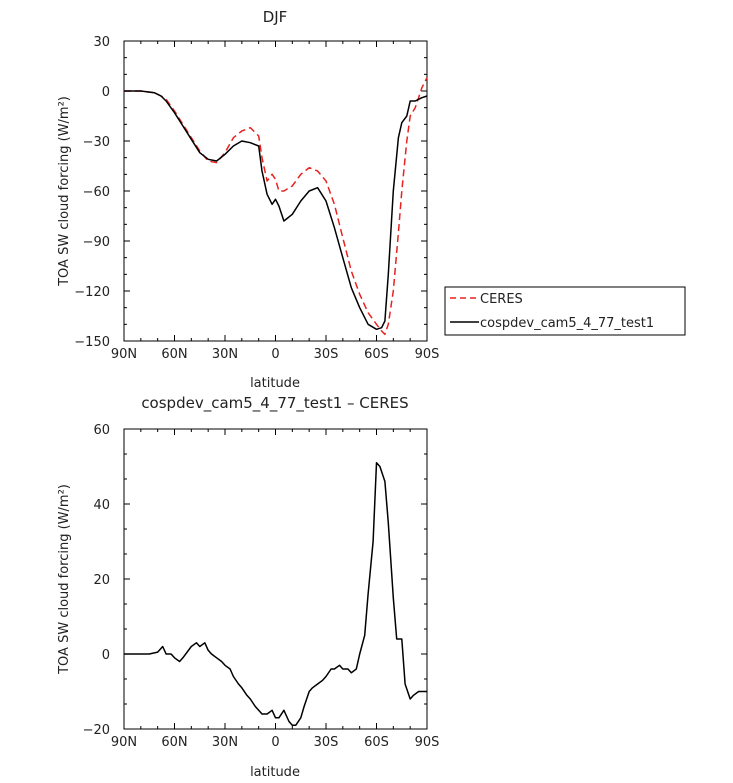 The width and height of the screenshot is (733, 783). I want to click on top-y-tick-label: −90, so click(96, 242).